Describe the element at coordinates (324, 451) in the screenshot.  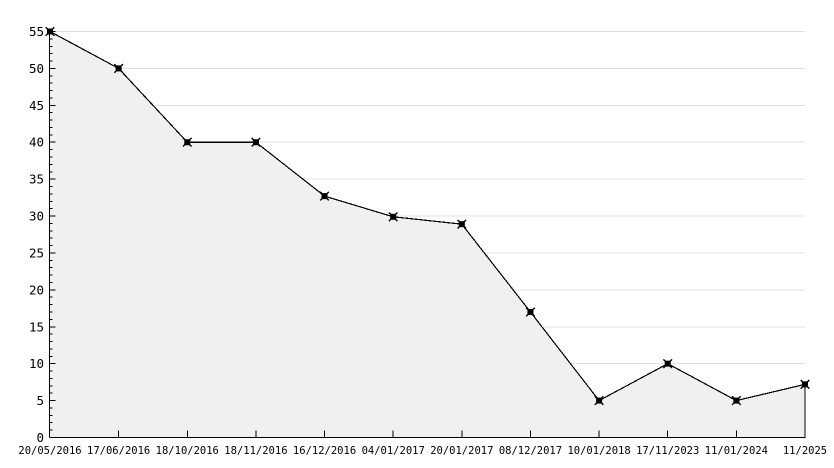
I see `x-tick-label: 16/12/2016` at that location.